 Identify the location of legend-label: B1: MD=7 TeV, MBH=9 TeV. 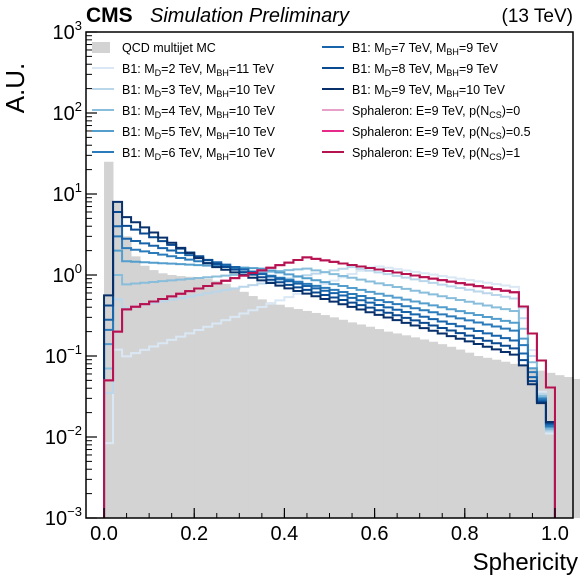
(425, 49).